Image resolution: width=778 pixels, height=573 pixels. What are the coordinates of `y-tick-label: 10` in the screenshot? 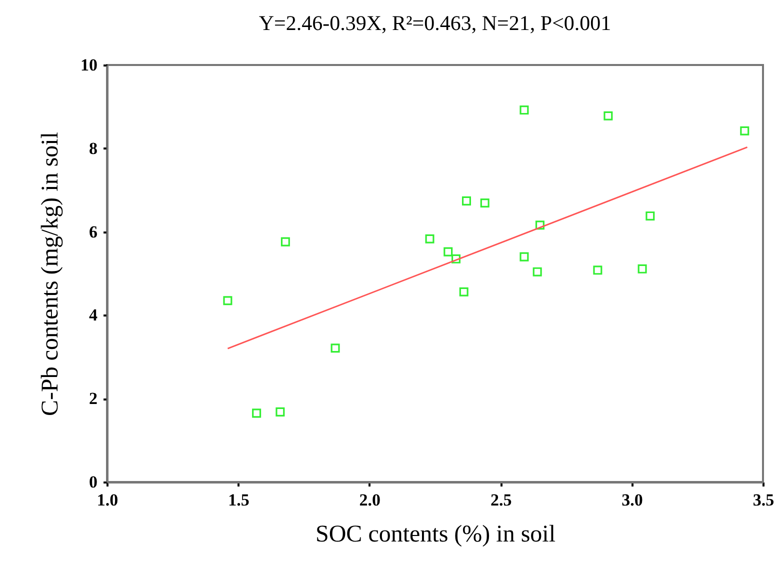 It's located at (89, 65).